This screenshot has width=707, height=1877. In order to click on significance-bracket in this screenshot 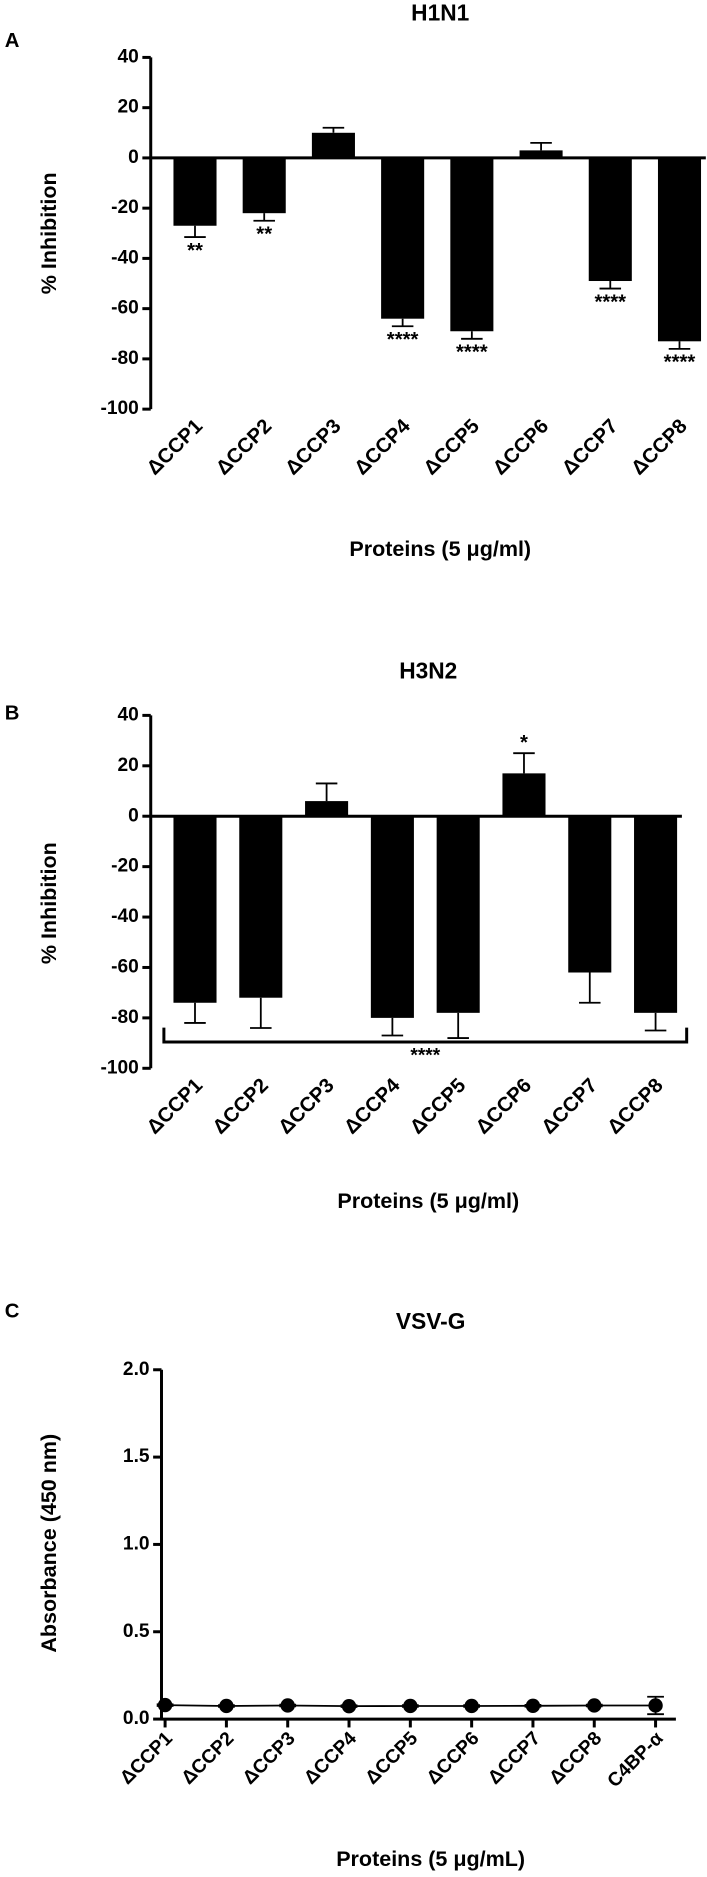, I will do `click(425, 1035)`.